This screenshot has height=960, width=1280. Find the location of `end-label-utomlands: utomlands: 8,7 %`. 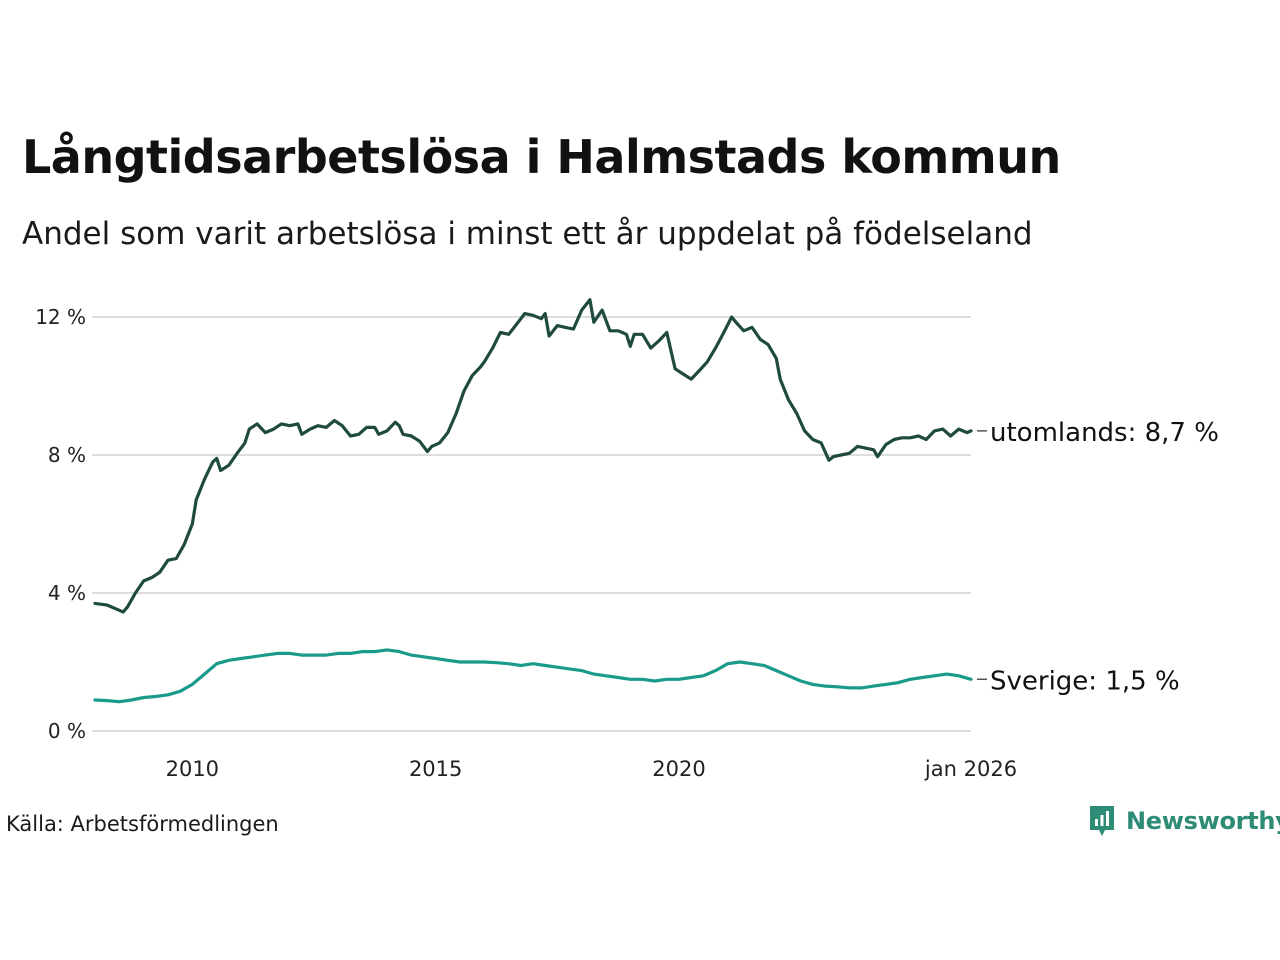

end-label-utomlands: utomlands: 8,7 % is located at coordinates (1104, 433).